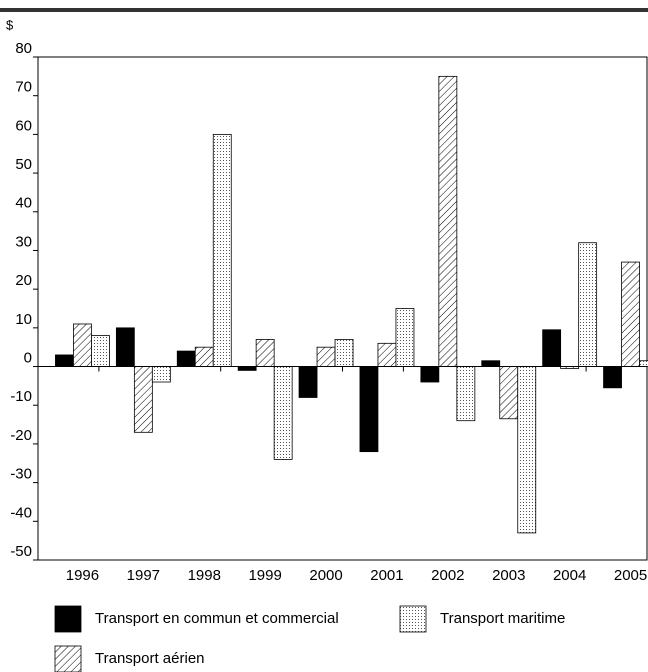 This screenshot has width=648, height=672. I want to click on y-tick-label: -50, so click(21, 551).